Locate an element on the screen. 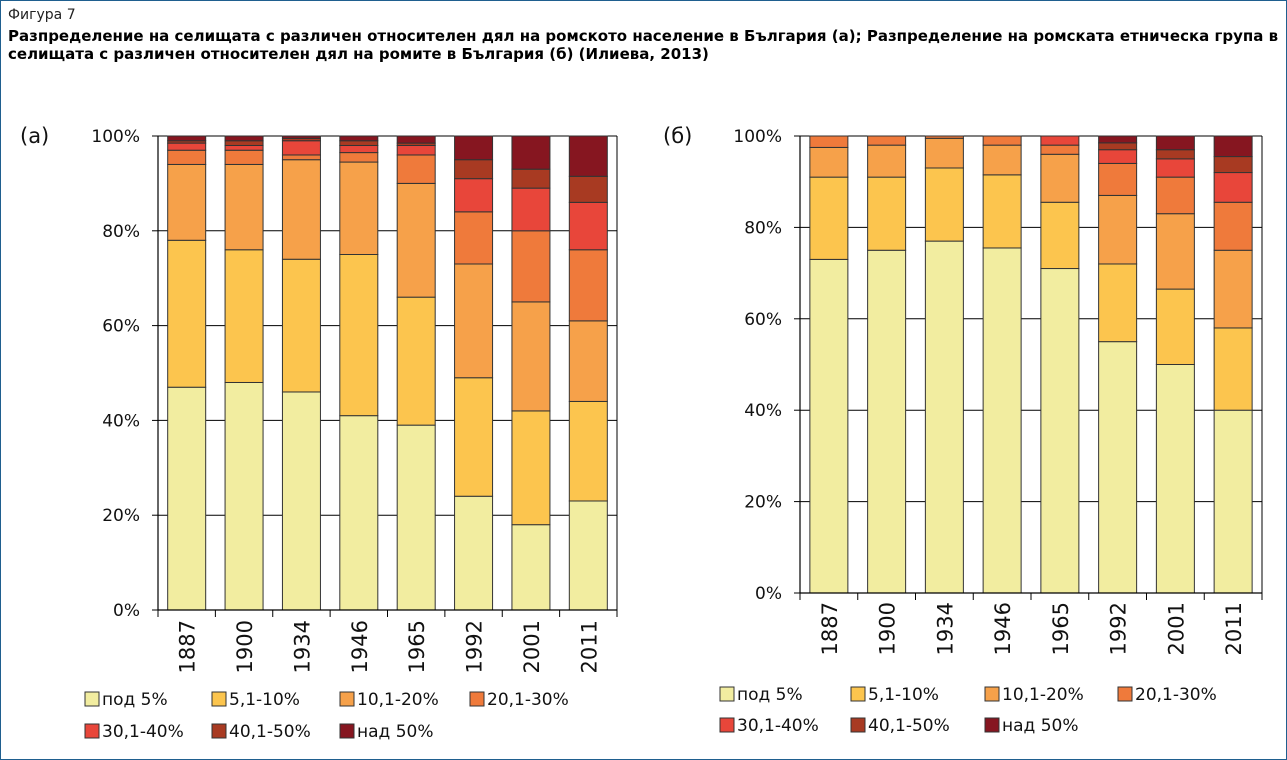 This screenshot has height=760, width=1287. x-tick-label: 1992 is located at coordinates (1119, 628).